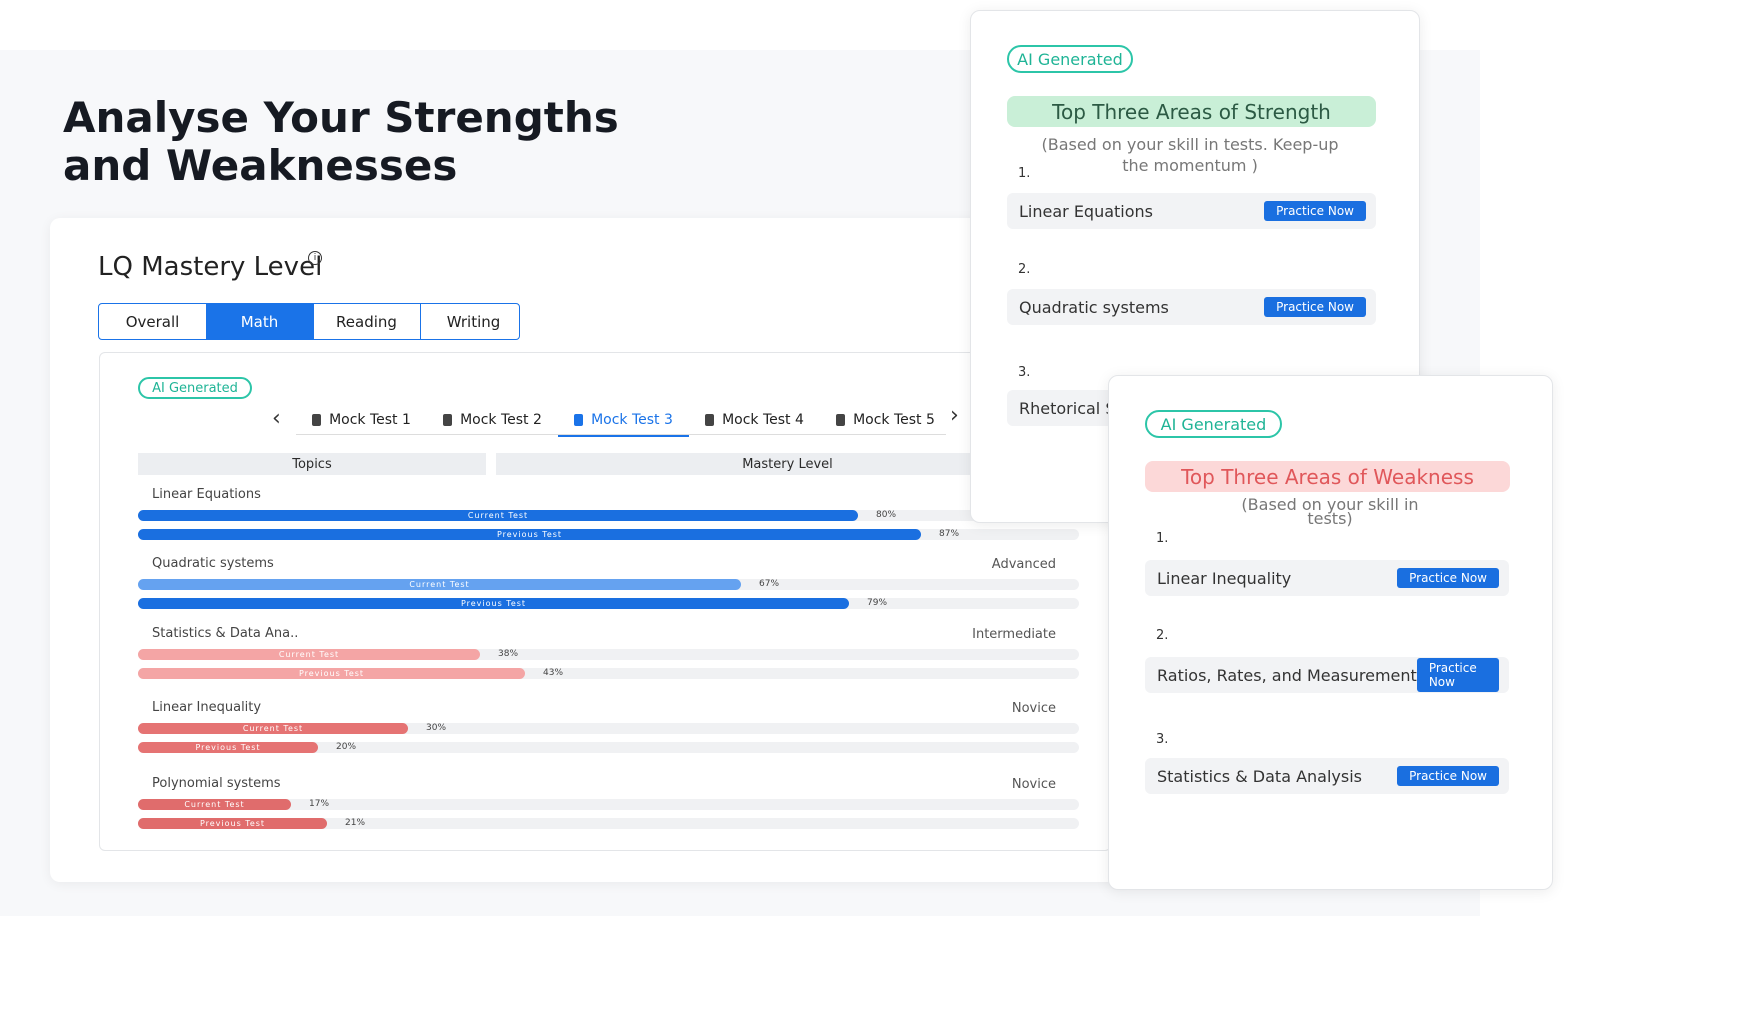 Image resolution: width=1739 pixels, height=1016 pixels. What do you see at coordinates (632, 420) in the screenshot?
I see `test-label: Mock Test 3` at bounding box center [632, 420].